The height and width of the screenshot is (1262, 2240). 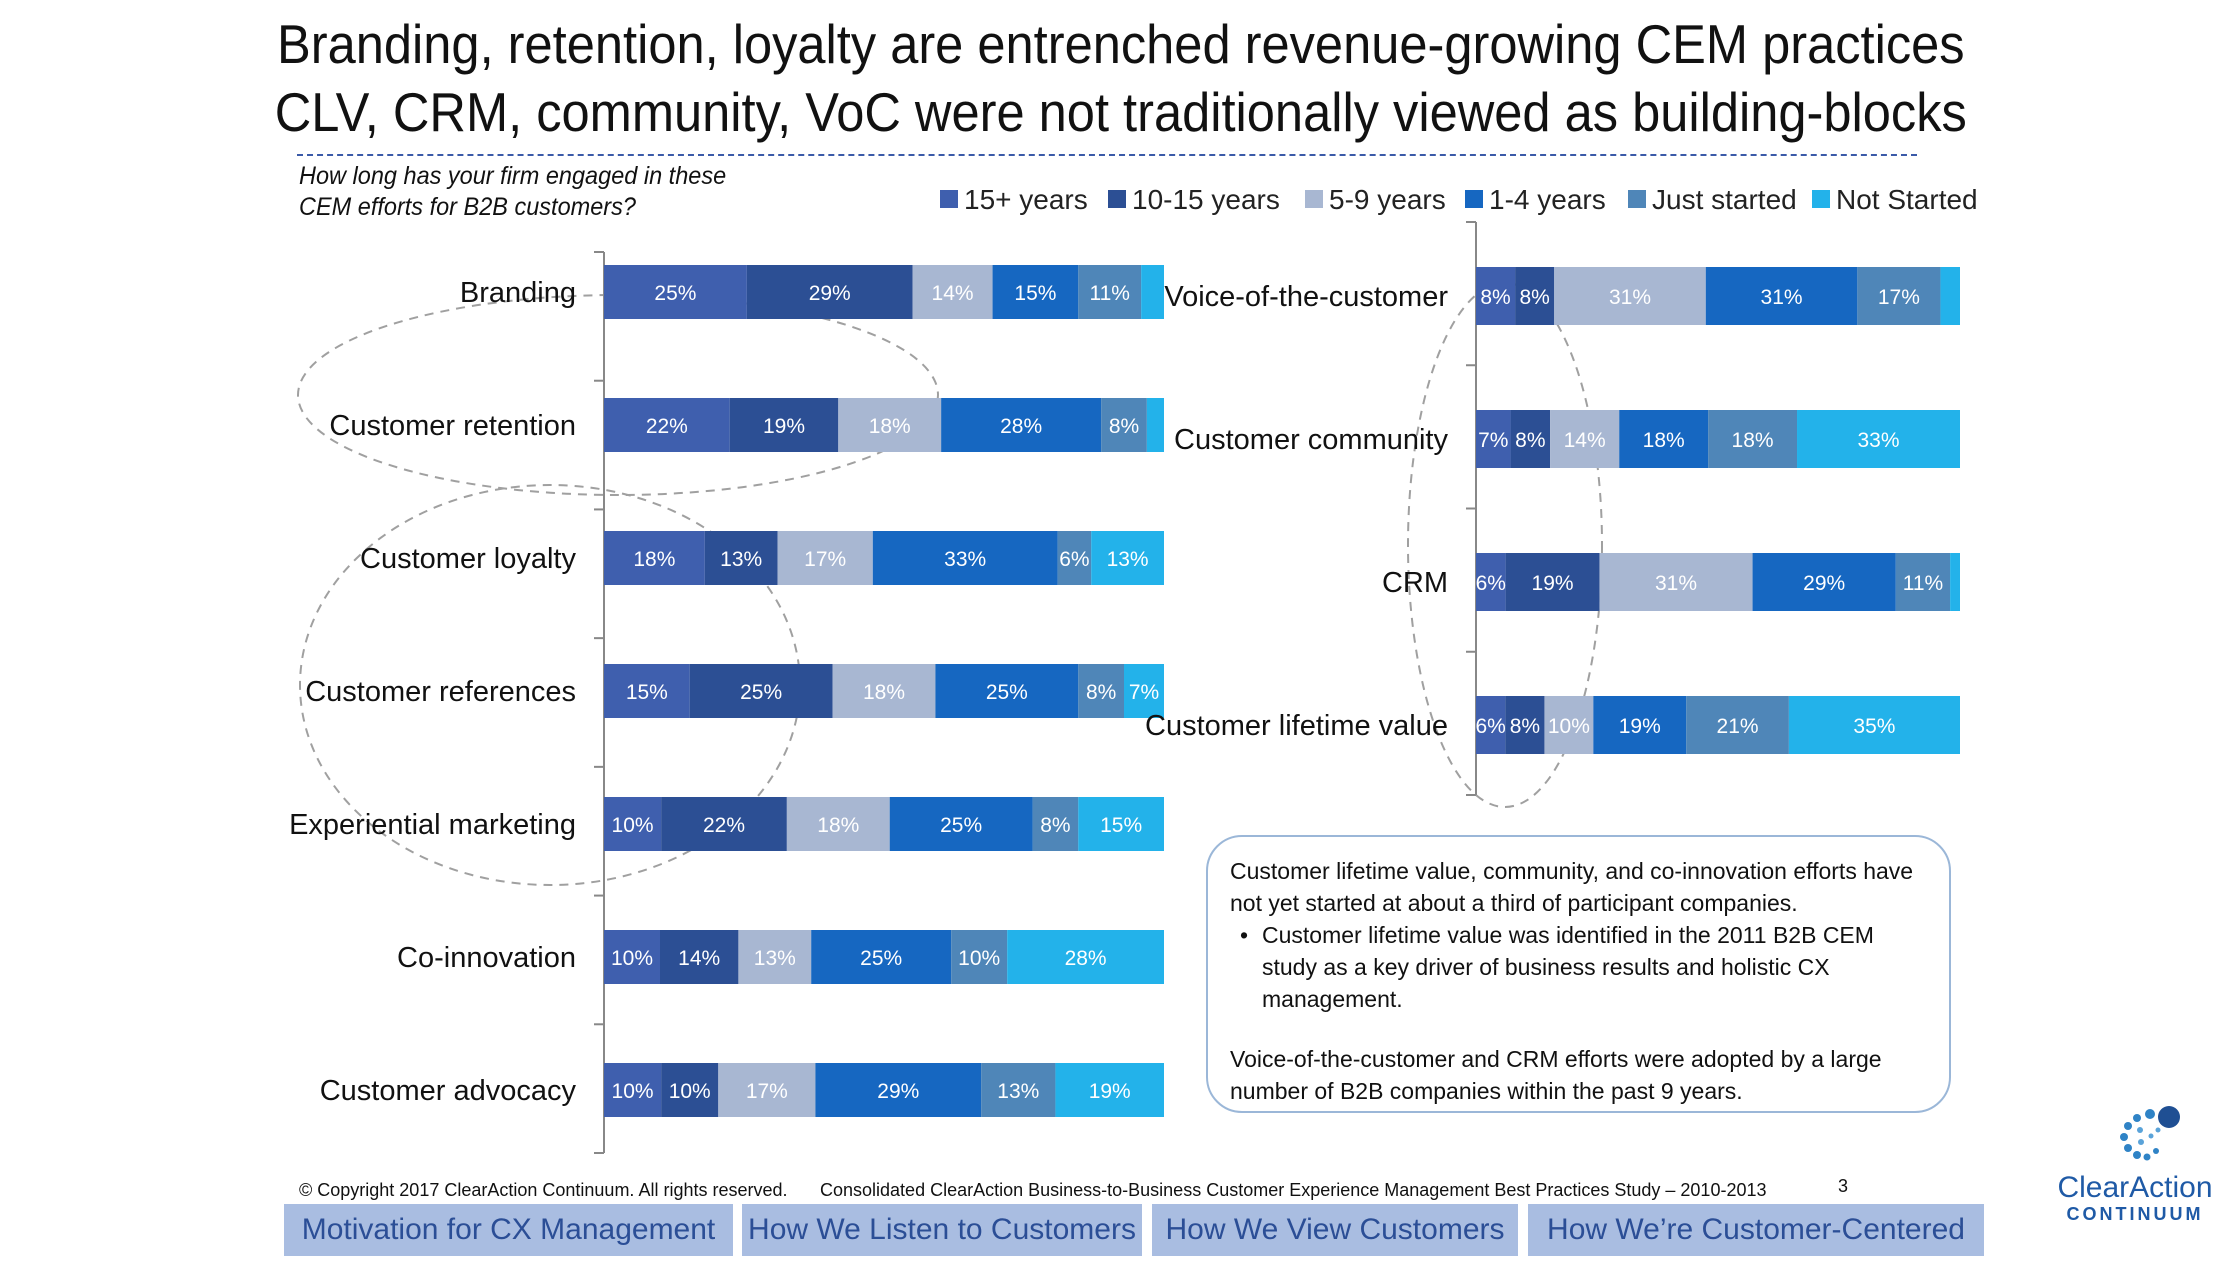 I want to click on clearaction-logo-icon, so click(x=2150, y=1133).